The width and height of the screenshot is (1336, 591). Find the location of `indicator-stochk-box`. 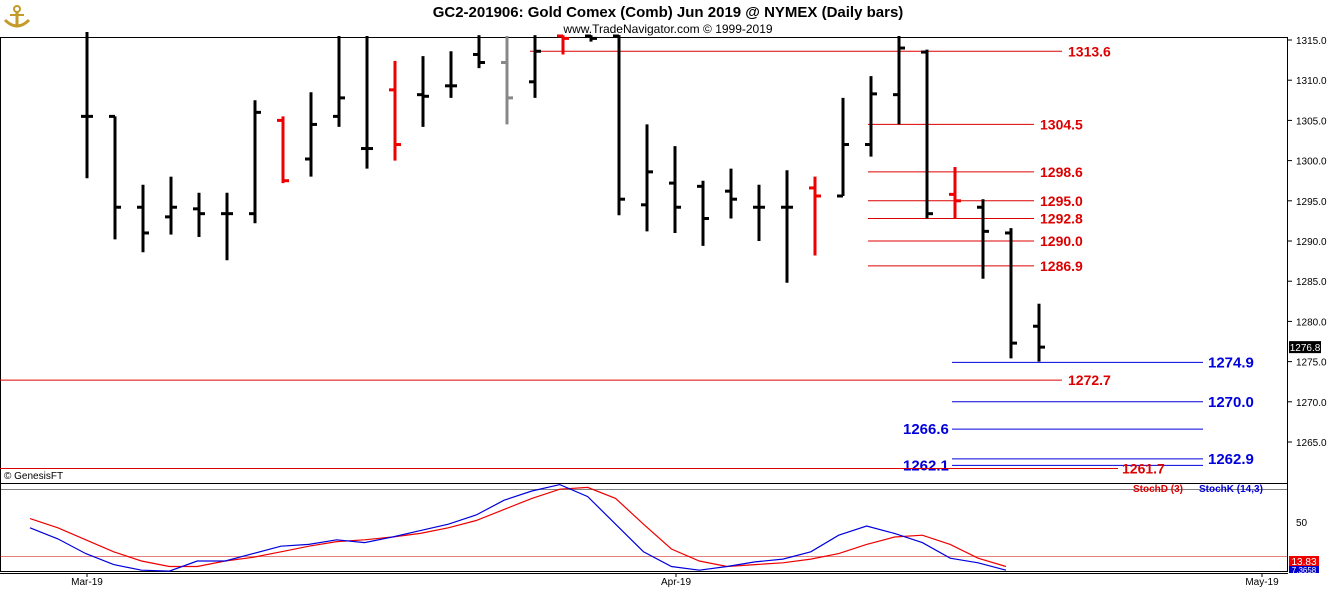

indicator-stochk-box is located at coordinates (1304, 569).